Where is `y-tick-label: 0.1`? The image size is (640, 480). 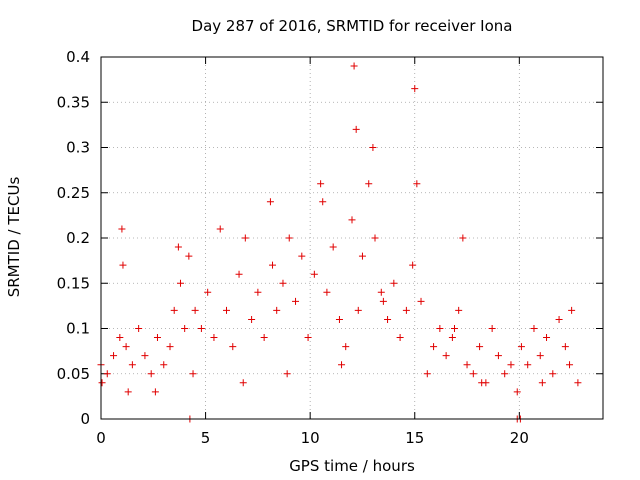
y-tick-label: 0.1 is located at coordinates (78, 329).